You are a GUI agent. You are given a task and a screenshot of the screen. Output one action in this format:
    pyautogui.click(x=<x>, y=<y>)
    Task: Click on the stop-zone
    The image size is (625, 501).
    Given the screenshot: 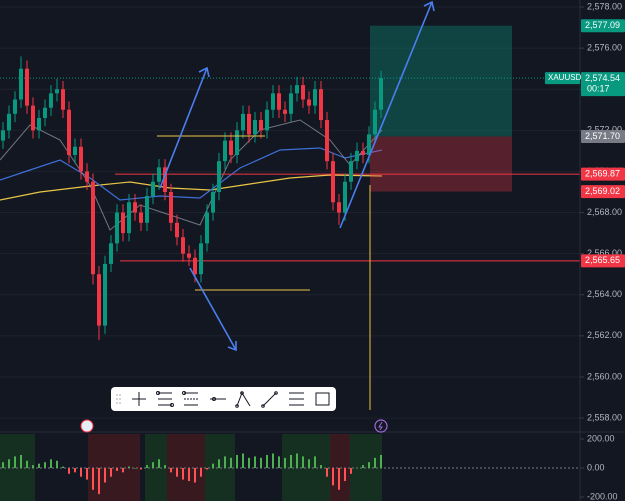 What is the action you would take?
    pyautogui.click(x=441, y=164)
    